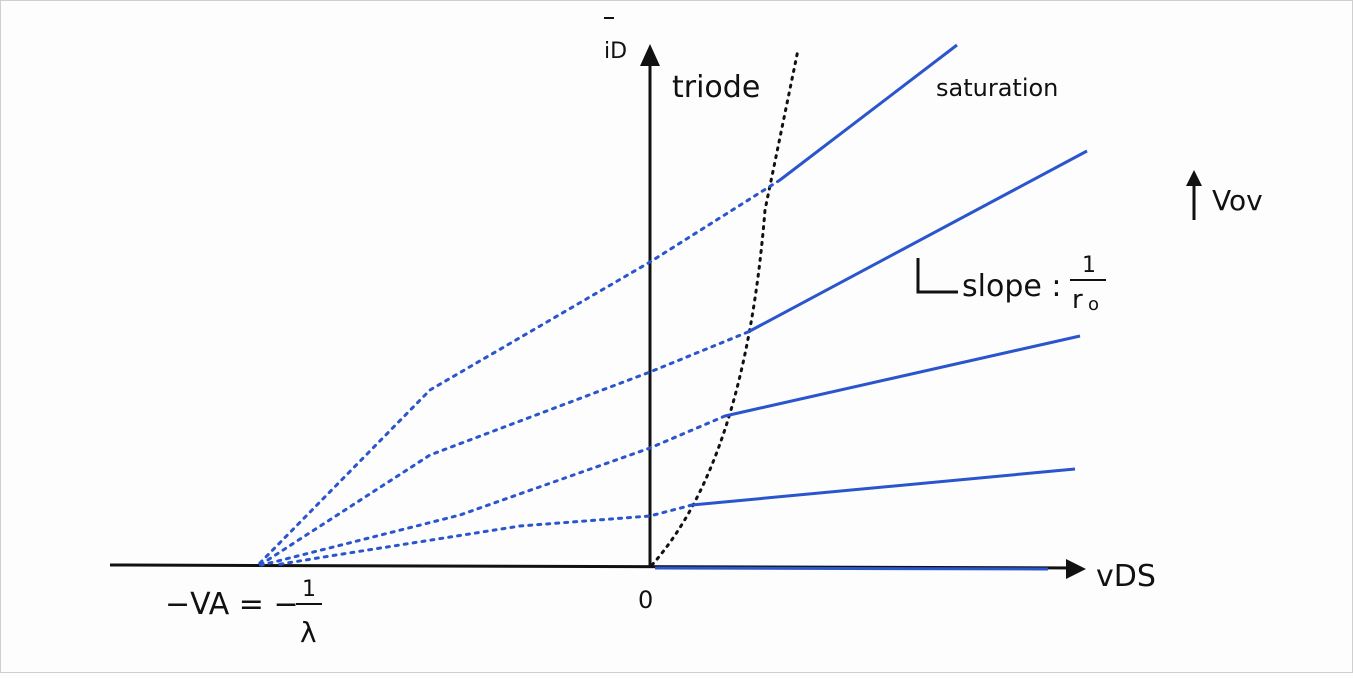 The image size is (1353, 678). I want to click on lambda-numerator: 1, so click(309, 589).